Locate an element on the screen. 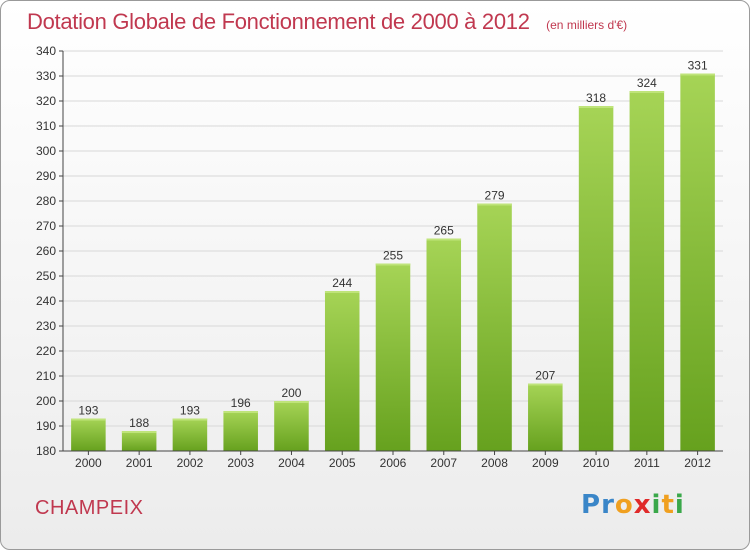  x-tick-label: 2004 is located at coordinates (291, 463).